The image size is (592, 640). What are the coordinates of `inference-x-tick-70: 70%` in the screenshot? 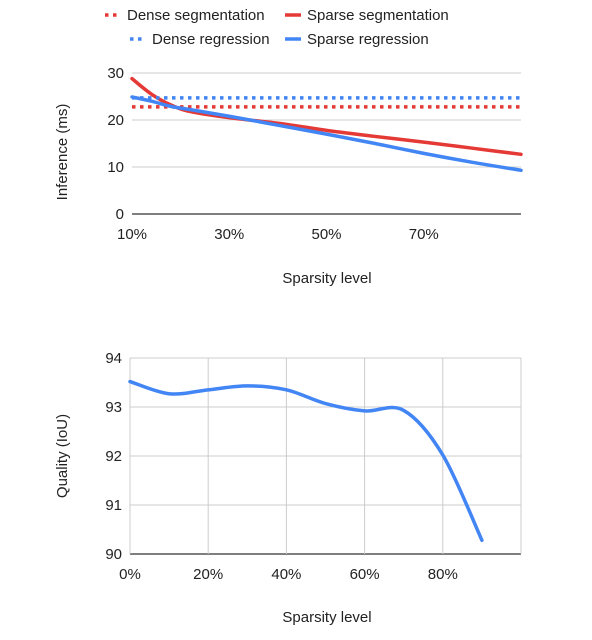 It's located at (424, 234).